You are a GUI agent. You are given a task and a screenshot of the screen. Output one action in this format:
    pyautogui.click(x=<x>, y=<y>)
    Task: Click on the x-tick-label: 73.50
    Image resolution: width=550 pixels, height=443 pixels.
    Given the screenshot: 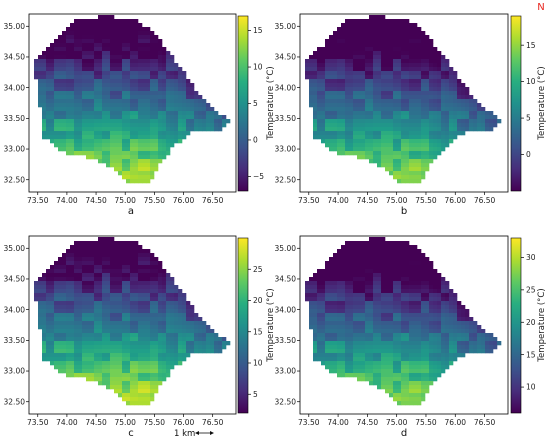 What is the action you would take?
    pyautogui.click(x=38, y=422)
    